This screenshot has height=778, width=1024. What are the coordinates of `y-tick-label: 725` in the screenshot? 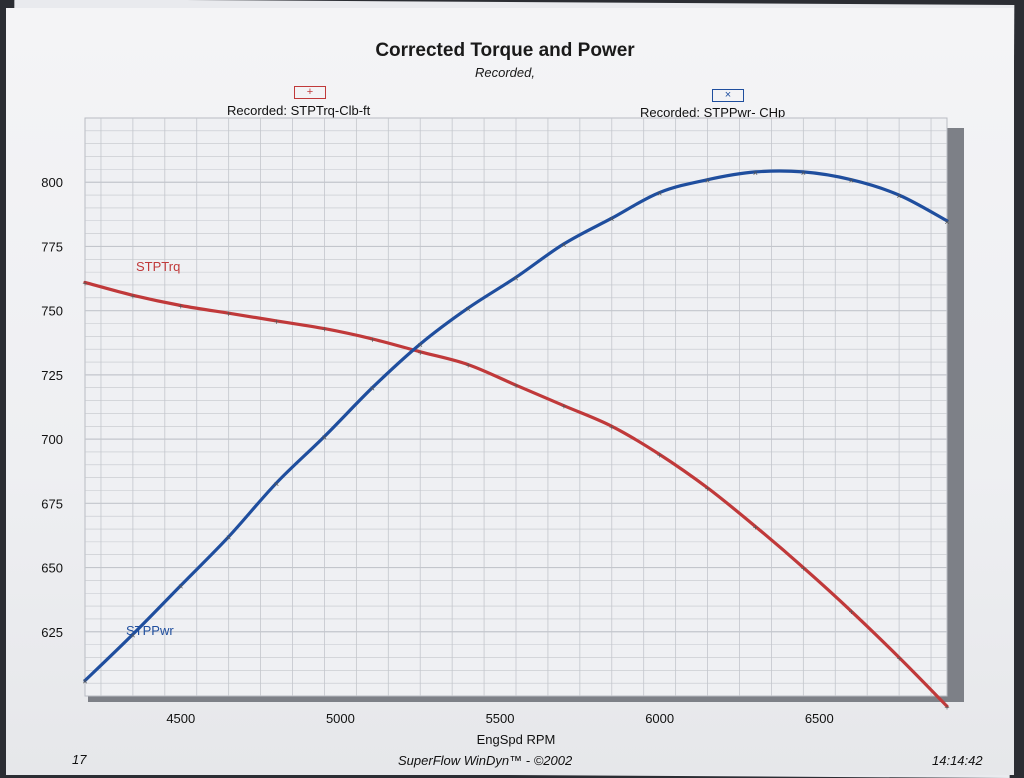 It's located at (52, 375).